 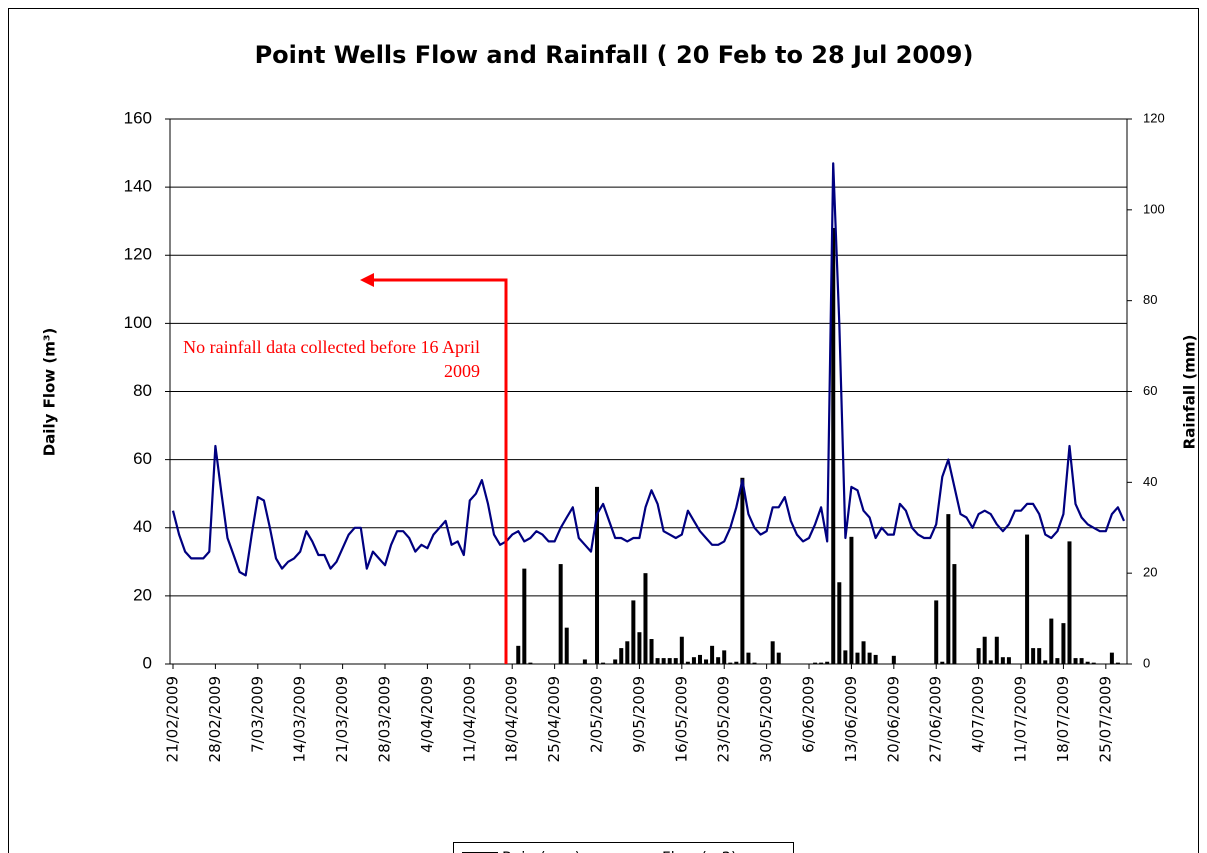 I want to click on x-tick-label: 4/07/2009, so click(x=978, y=714).